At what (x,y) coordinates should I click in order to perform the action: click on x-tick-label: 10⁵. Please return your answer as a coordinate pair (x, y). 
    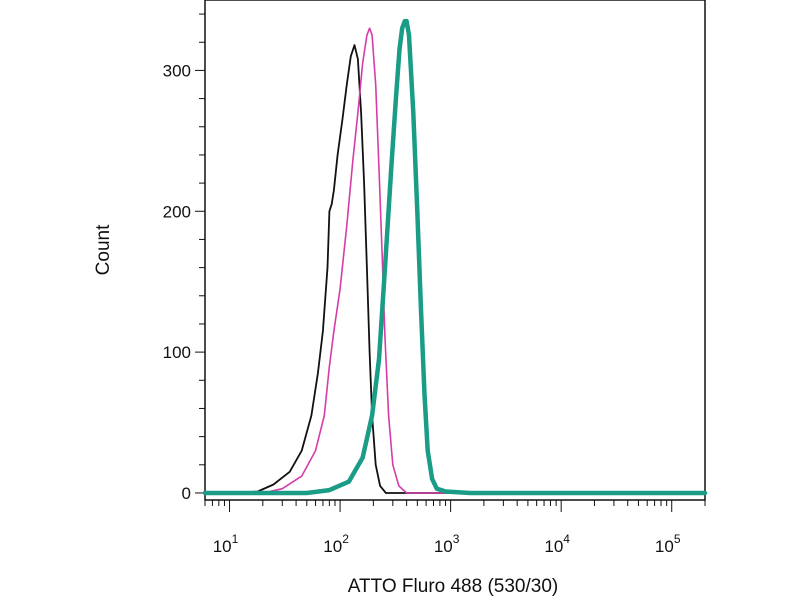
    Looking at the image, I should click on (668, 544).